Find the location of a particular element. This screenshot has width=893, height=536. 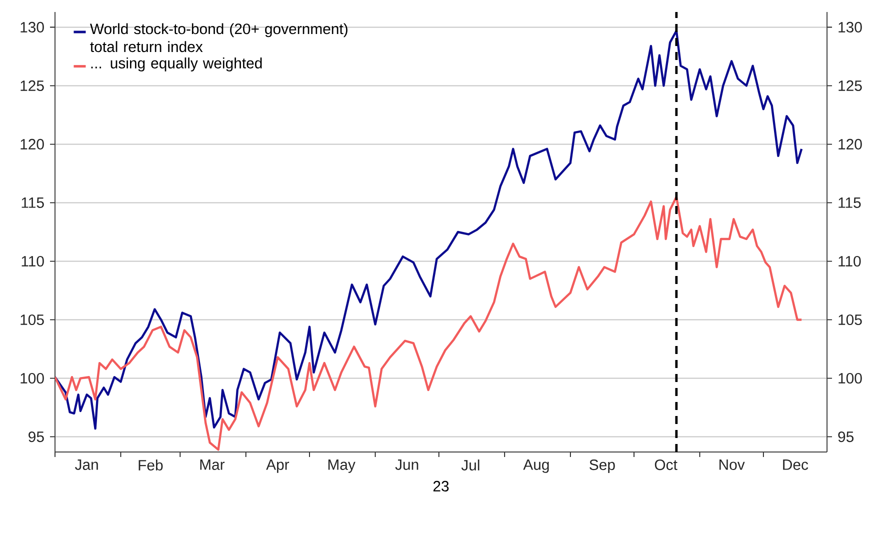

y2-tick-label: 120 is located at coordinates (850, 144).